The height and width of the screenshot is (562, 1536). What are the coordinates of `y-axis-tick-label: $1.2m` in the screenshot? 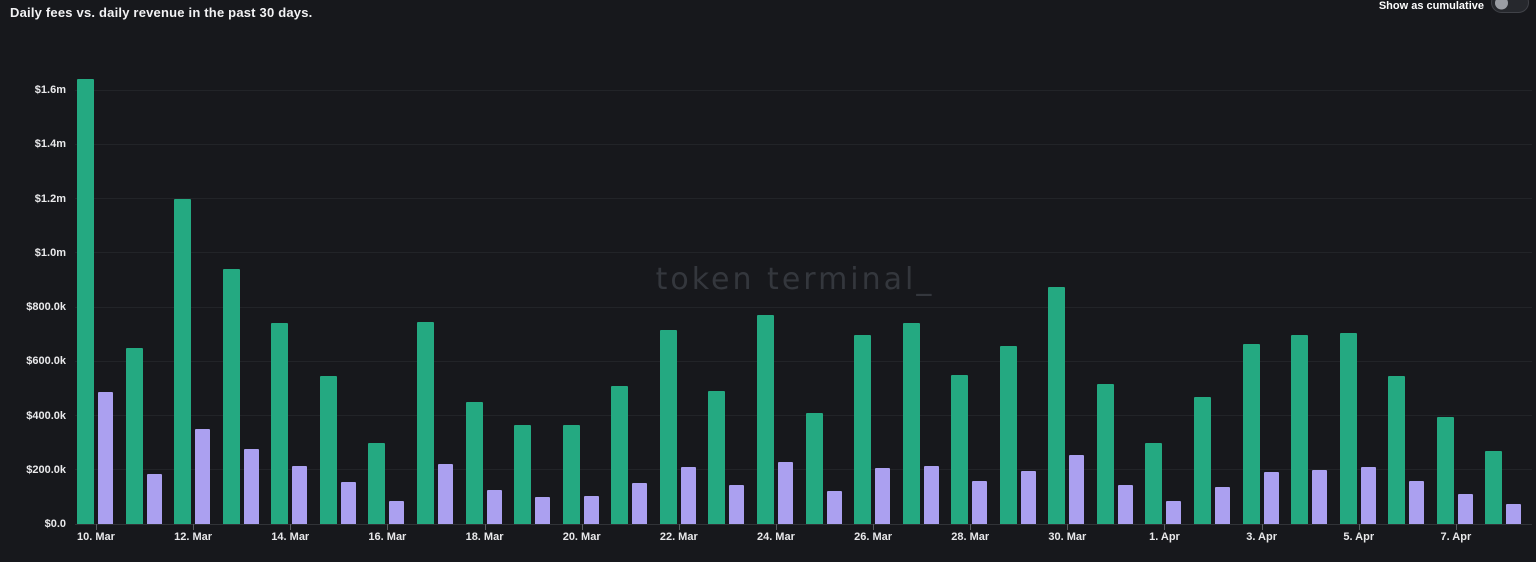 It's located at (50, 198).